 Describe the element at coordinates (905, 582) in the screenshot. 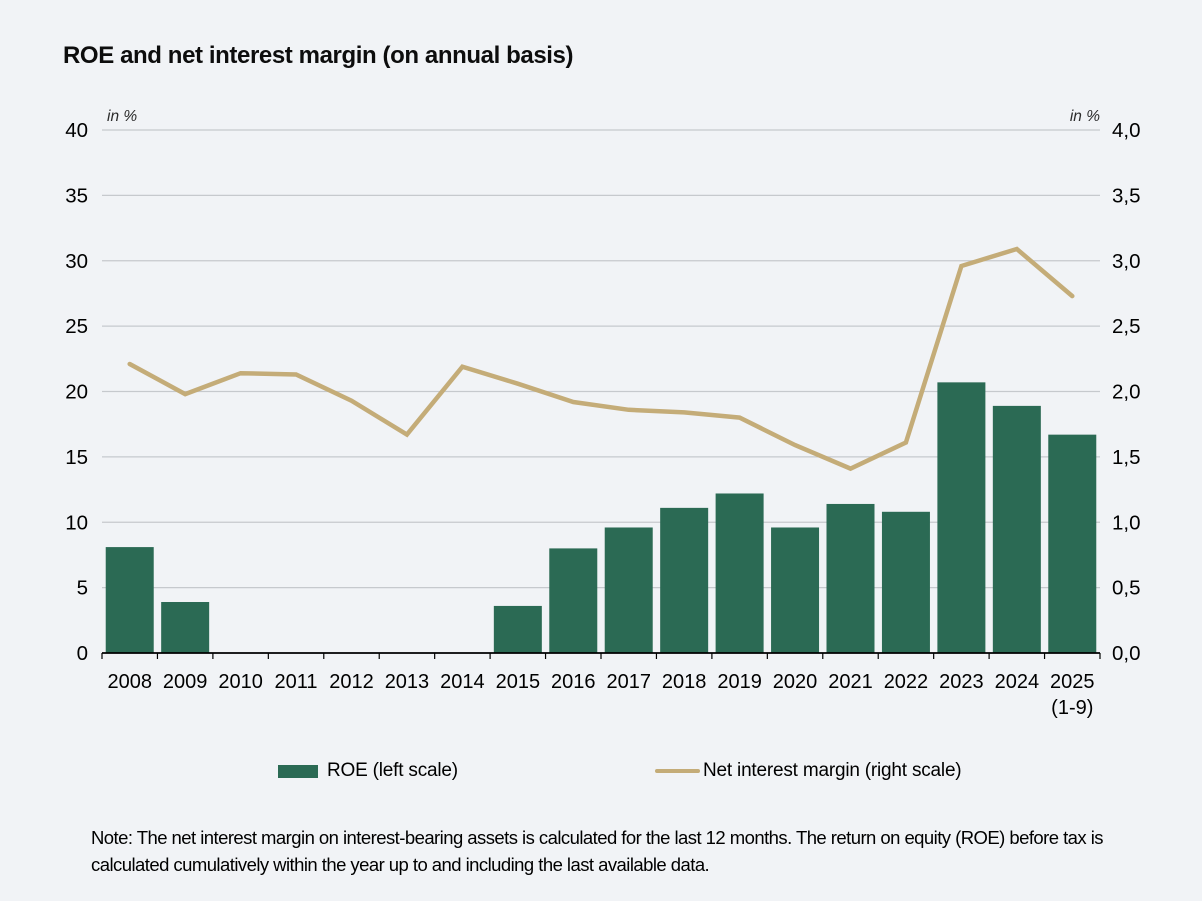

I see `roe-bar-2022` at that location.